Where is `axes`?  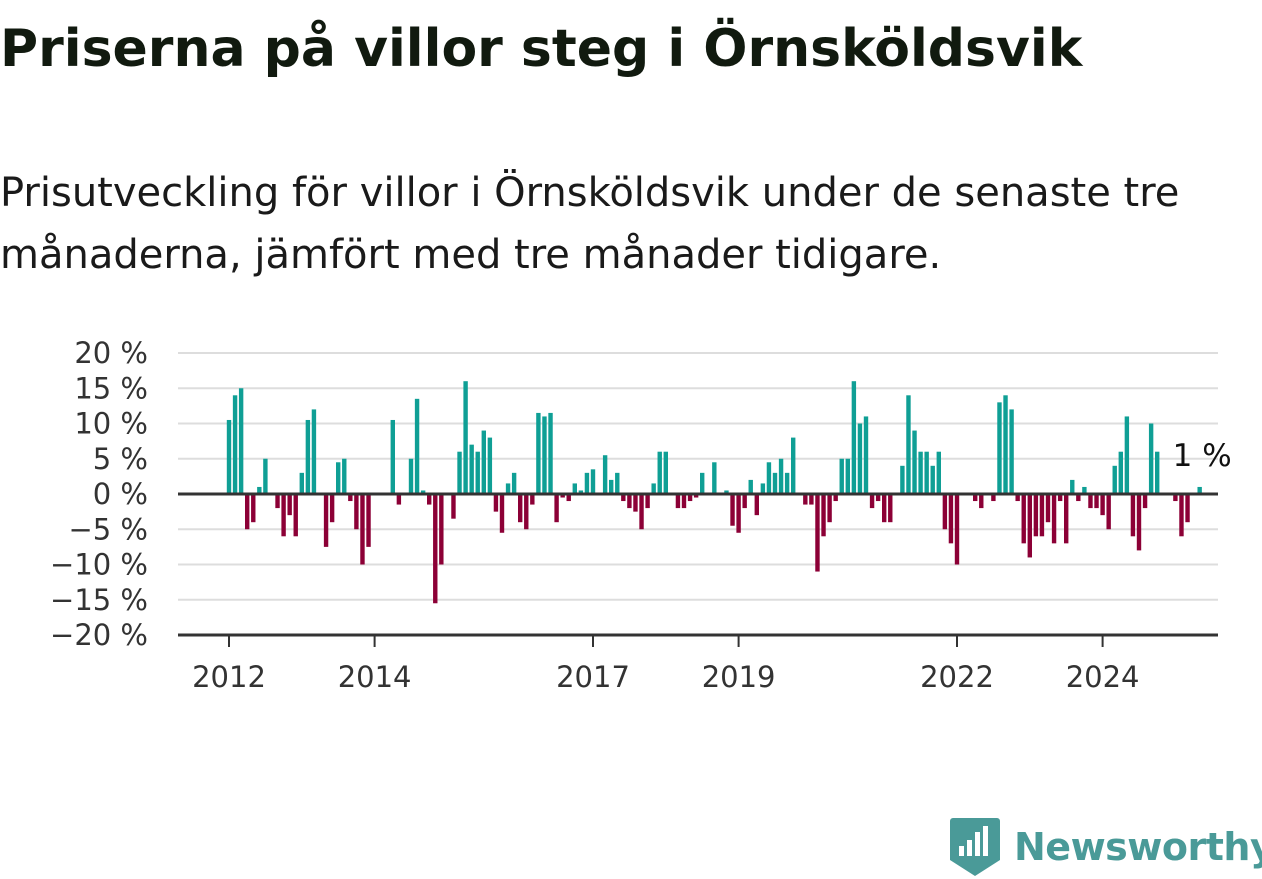
axes is located at coordinates (698, 569).